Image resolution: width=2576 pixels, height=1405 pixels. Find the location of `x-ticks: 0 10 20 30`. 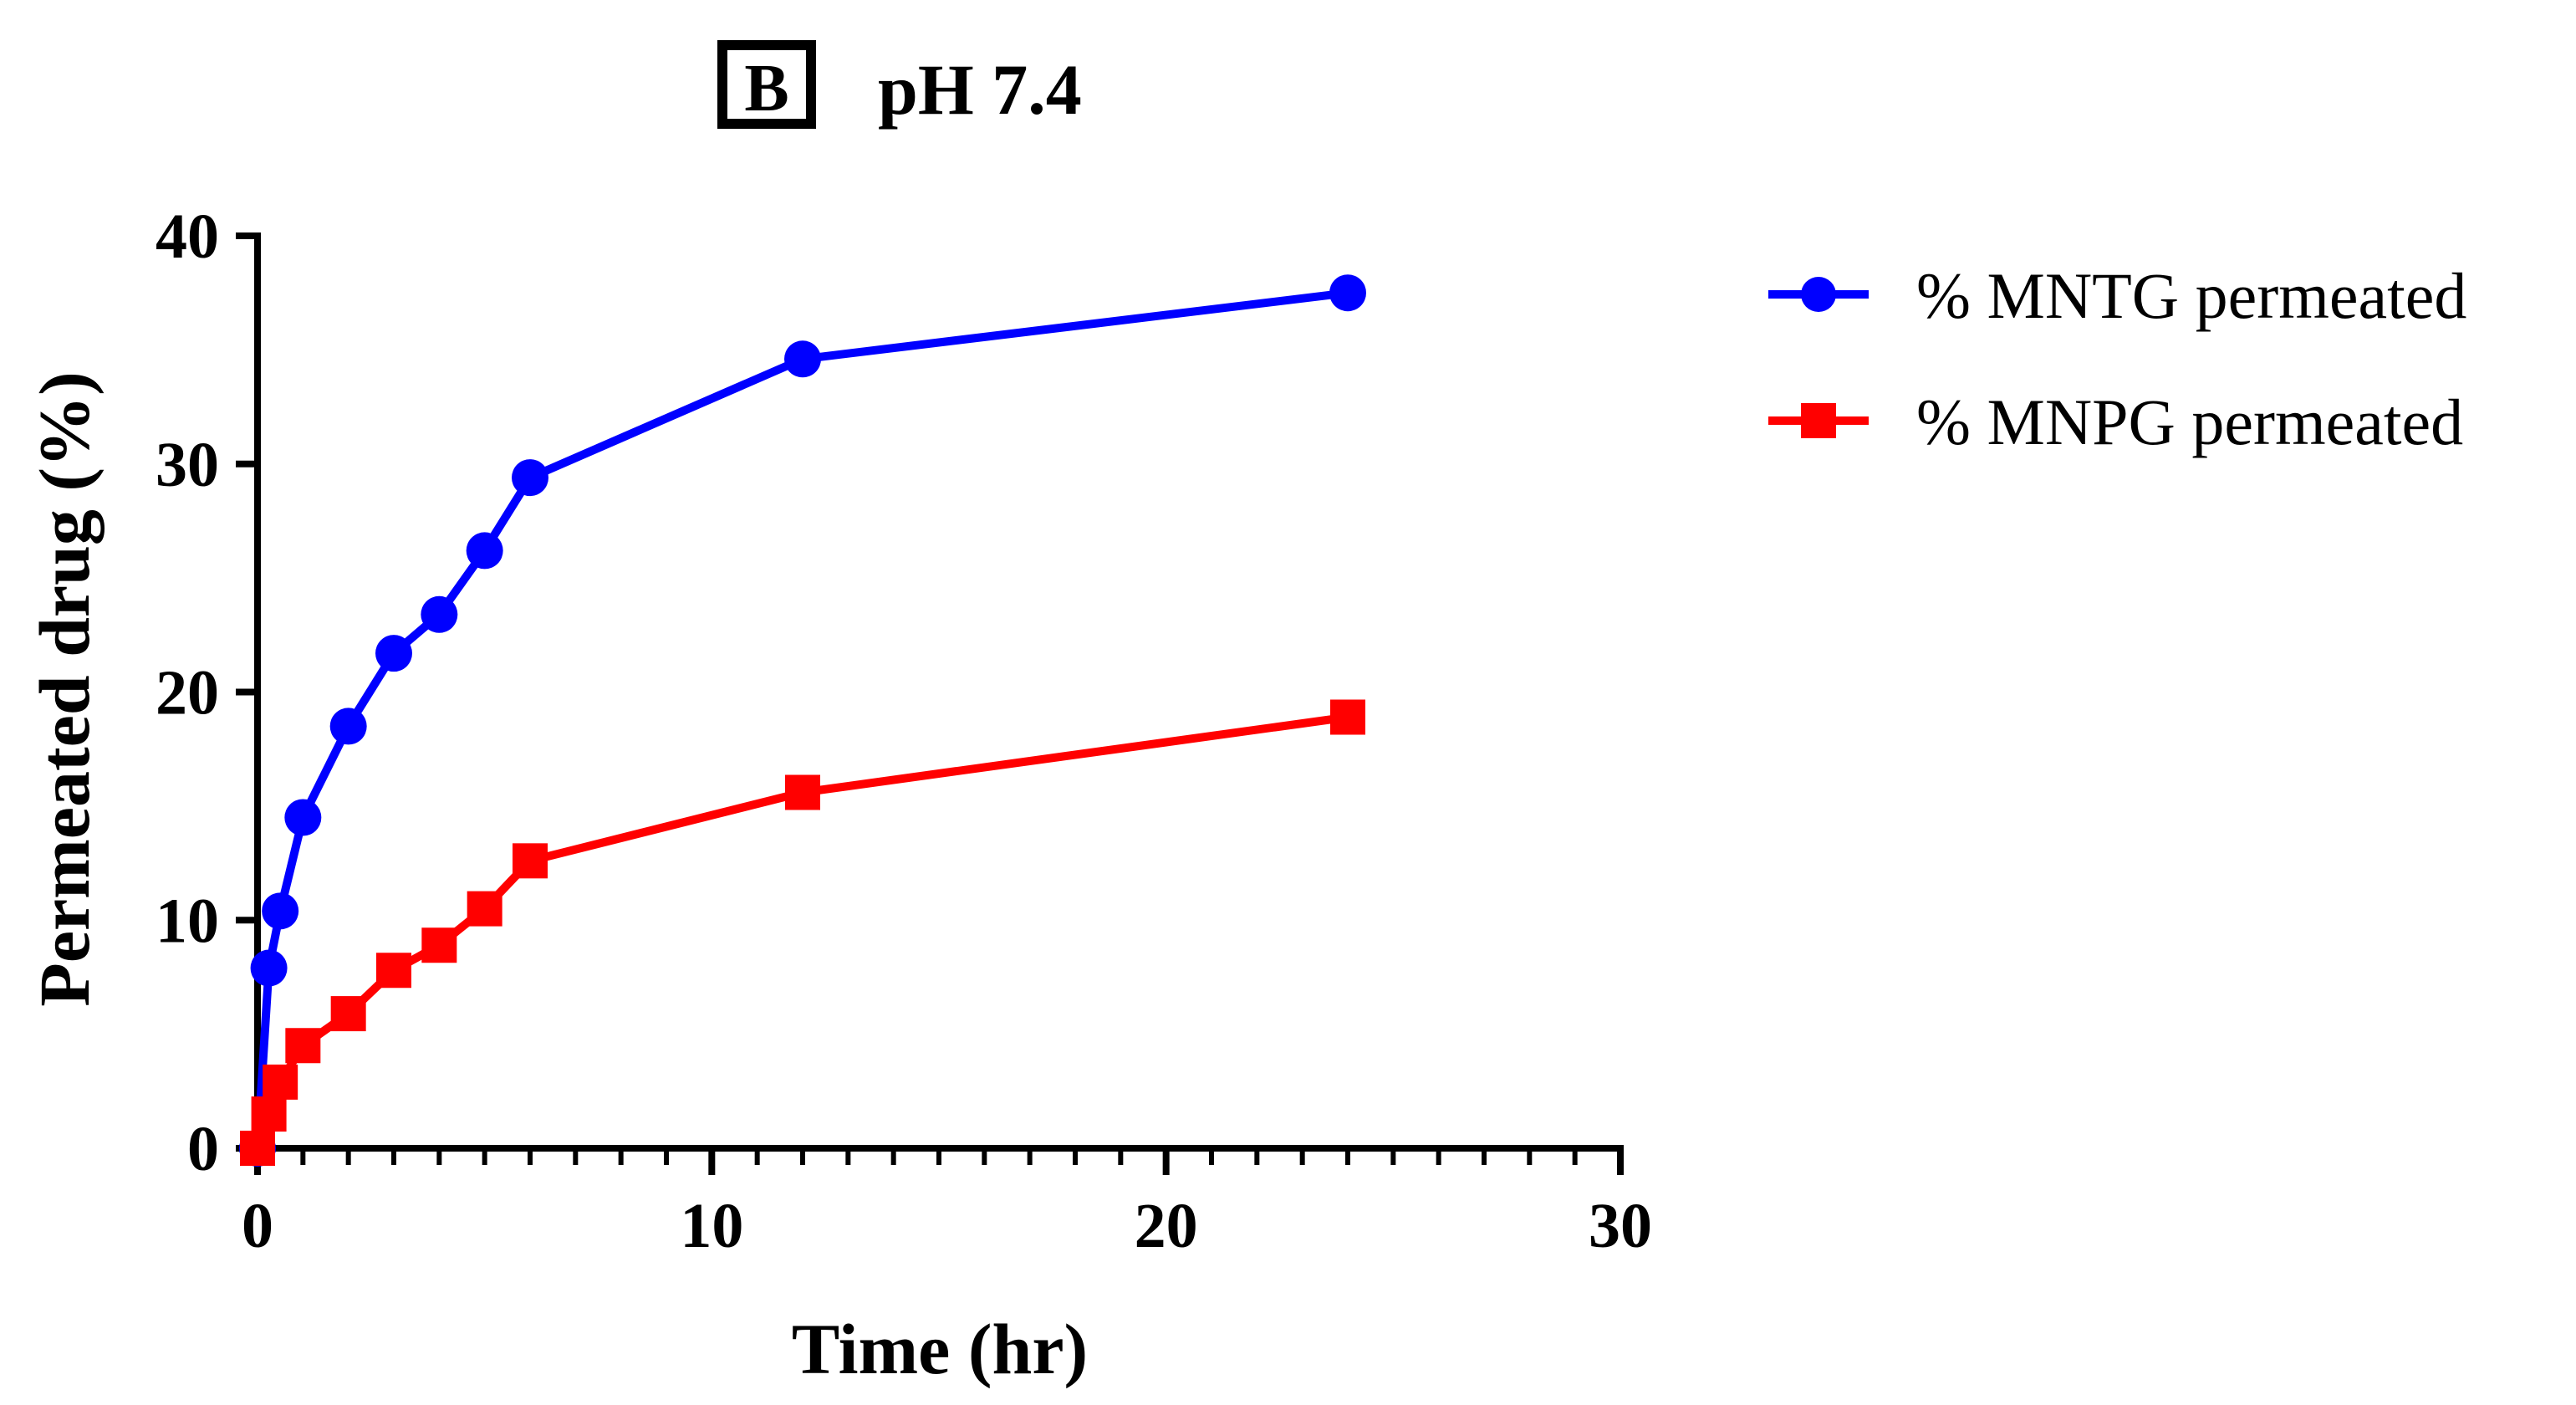

x-ticks: 0 10 20 30 is located at coordinates (947, 1204).